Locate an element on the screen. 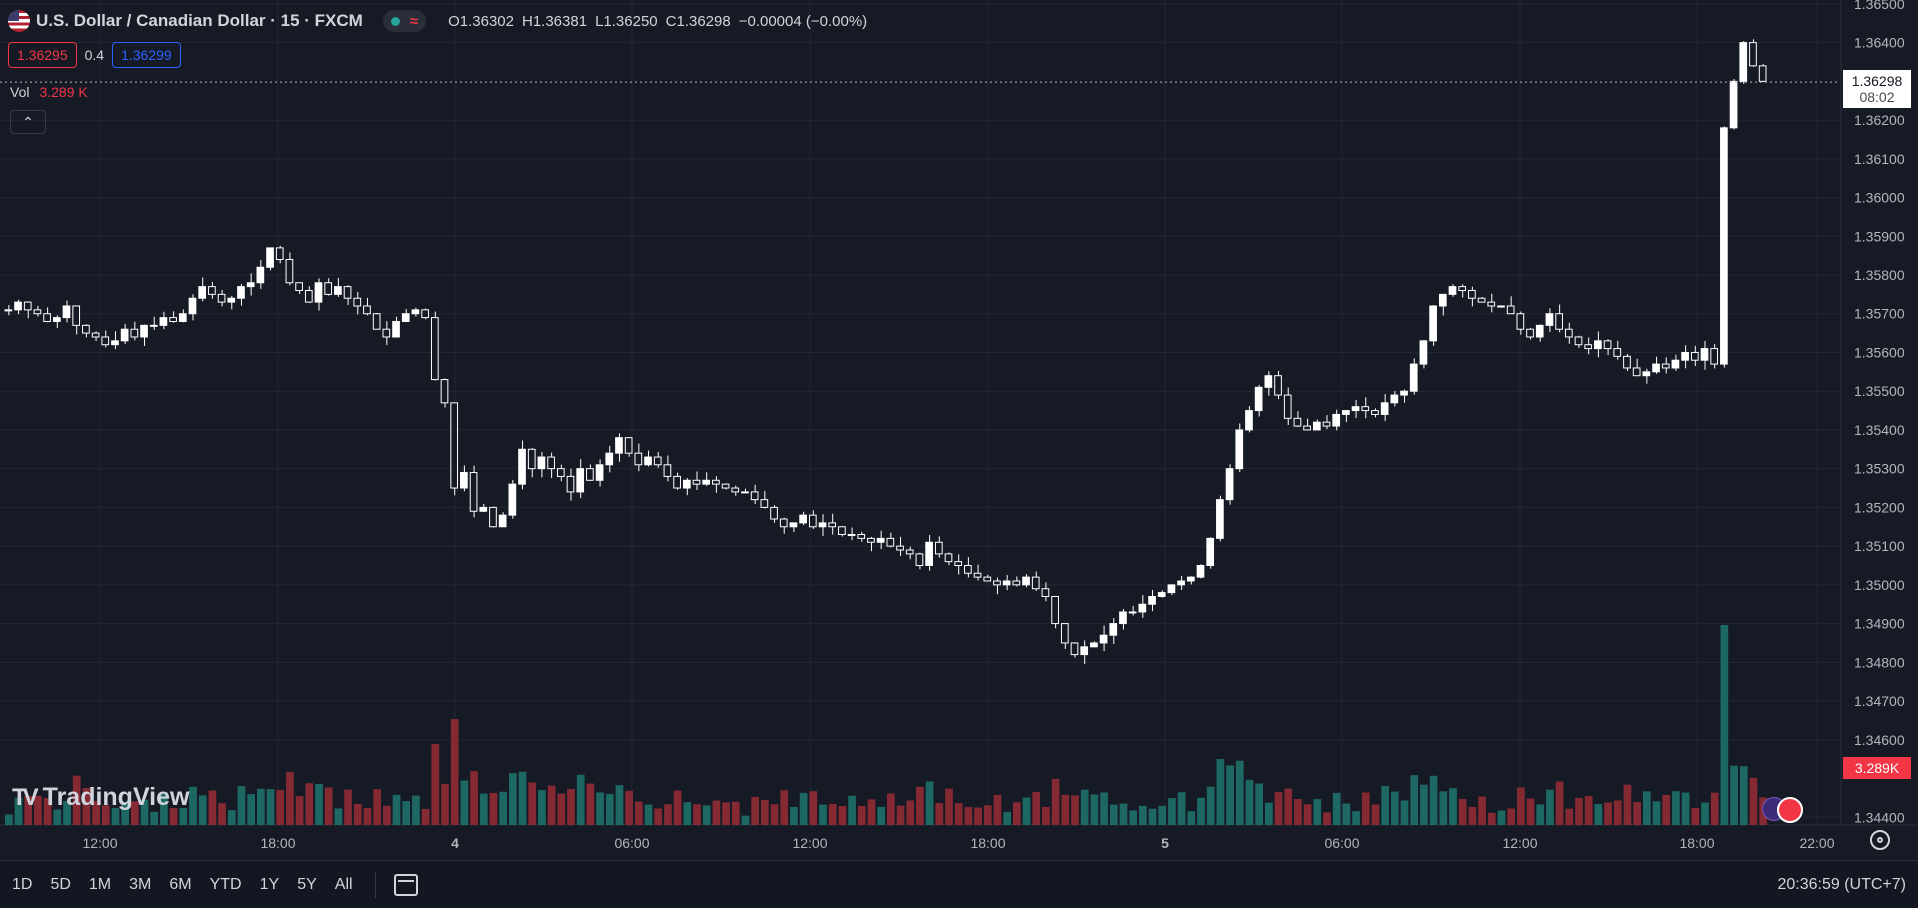 Image resolution: width=1918 pixels, height=908 pixels. collapse-legend-button: ⌃ is located at coordinates (28, 122).